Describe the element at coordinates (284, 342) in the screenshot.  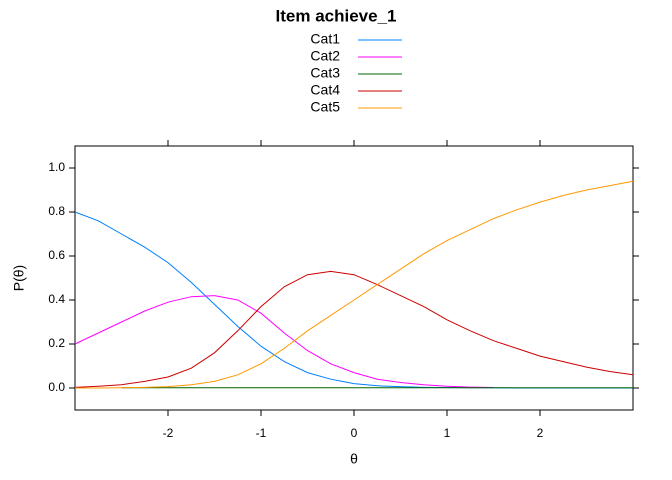
I see `series-line` at that location.